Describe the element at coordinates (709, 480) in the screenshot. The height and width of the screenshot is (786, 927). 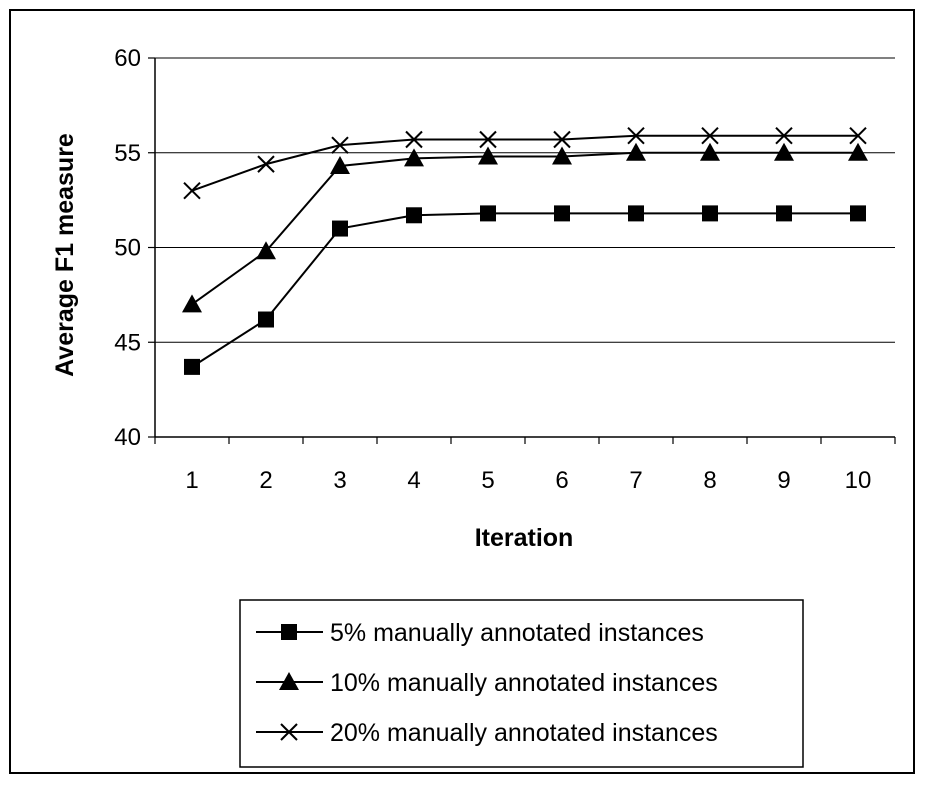
I see `x-tick-label: 8` at that location.